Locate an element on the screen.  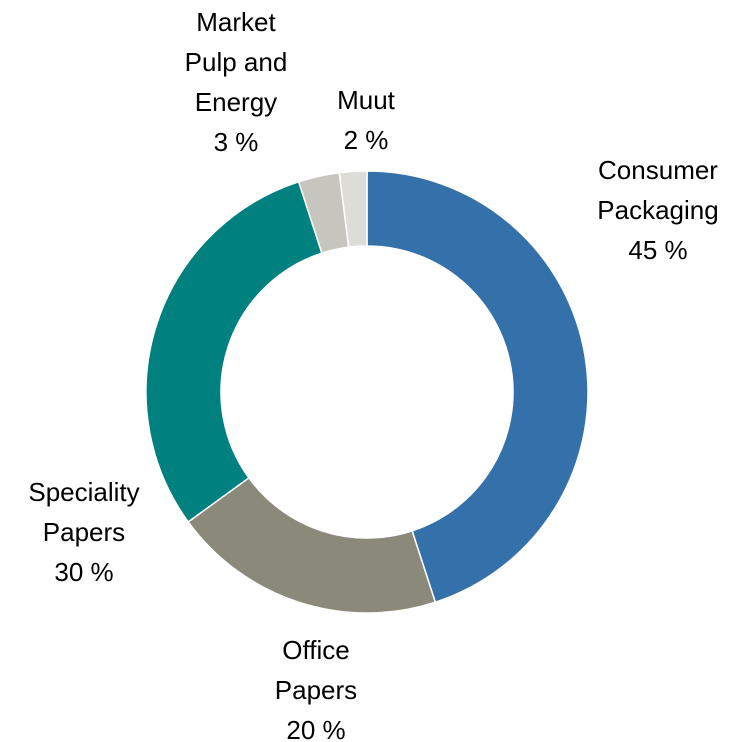
slice-label: Office Papers 20 % is located at coordinates (316, 686).